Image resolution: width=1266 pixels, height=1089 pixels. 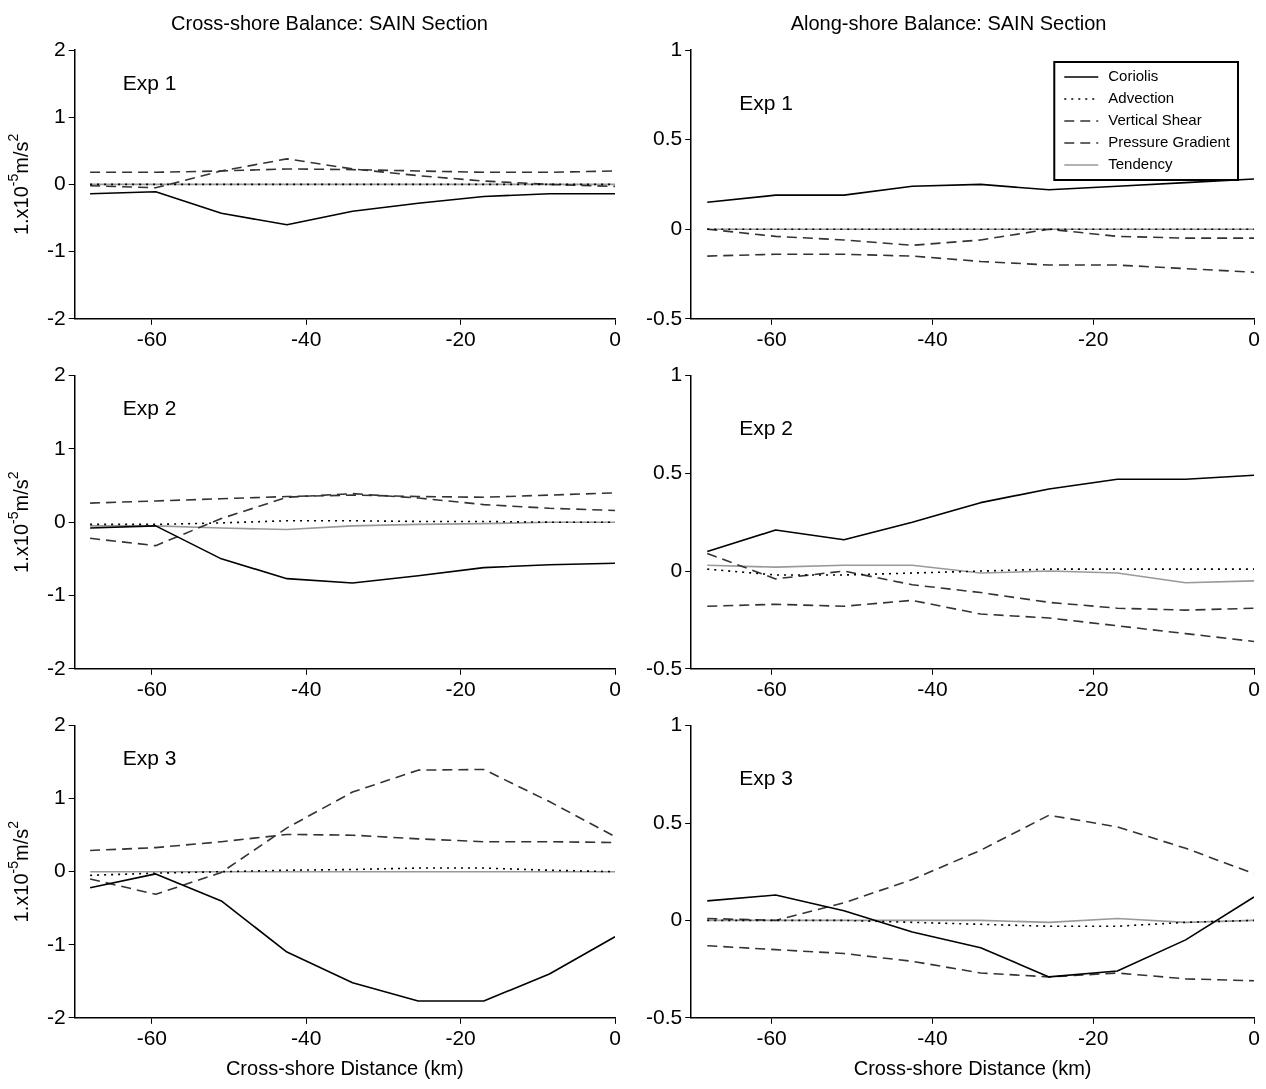 What do you see at coordinates (1133, 76) in the screenshot?
I see `legend-label: Coriolis` at bounding box center [1133, 76].